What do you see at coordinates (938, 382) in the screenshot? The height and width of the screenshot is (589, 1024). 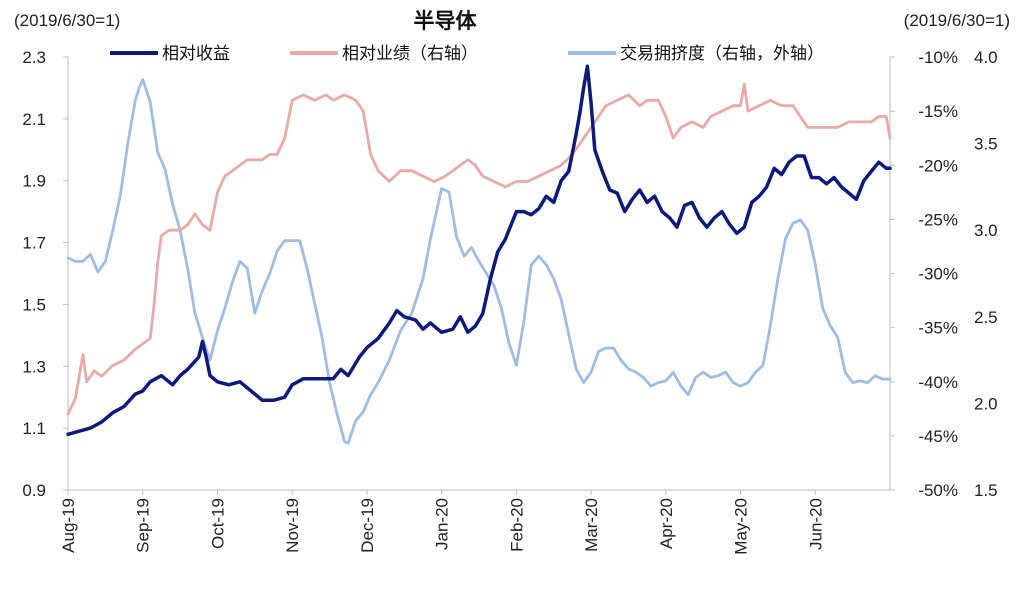 I see `right-axis-tick-label: -40%` at bounding box center [938, 382].